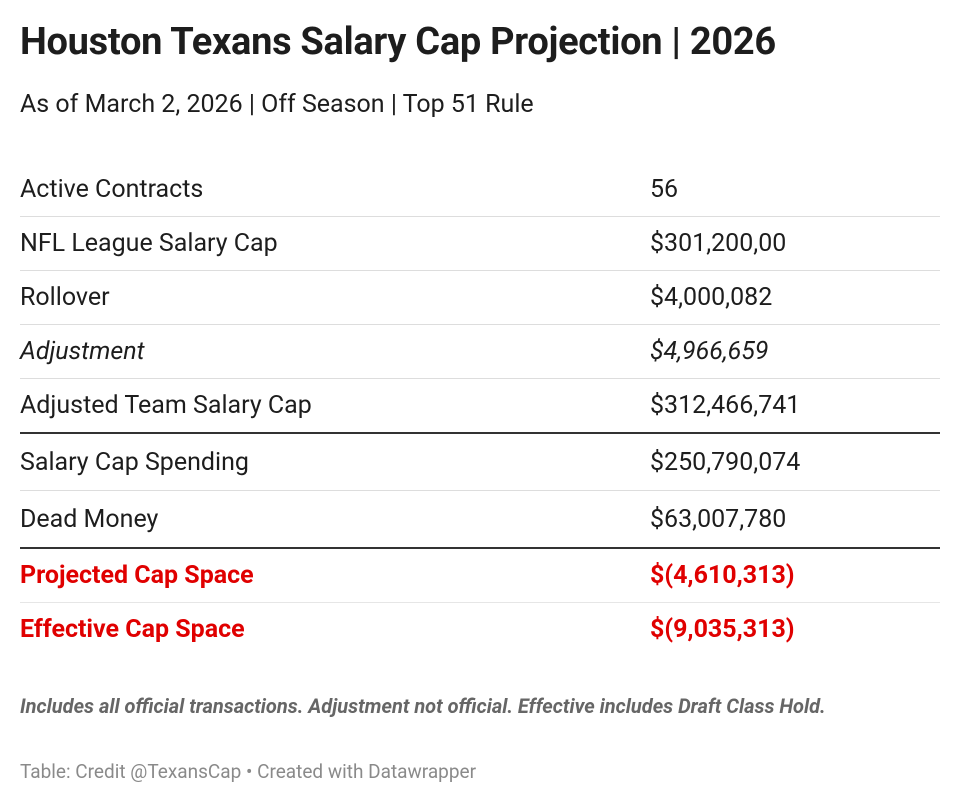 The height and width of the screenshot is (806, 960). Describe the element at coordinates (722, 629) in the screenshot. I see `cell: $(9,035,313)` at that location.